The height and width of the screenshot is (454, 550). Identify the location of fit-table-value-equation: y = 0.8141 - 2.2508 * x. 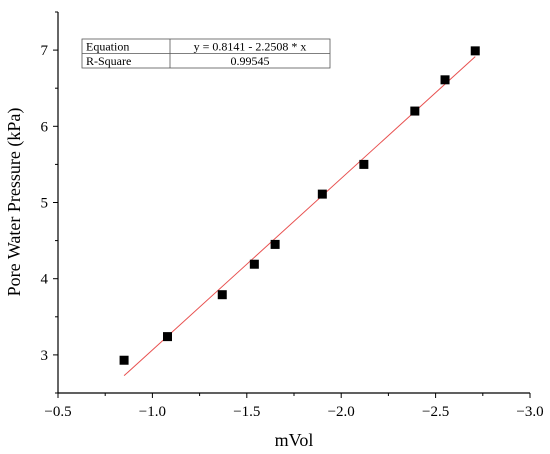
(250, 47).